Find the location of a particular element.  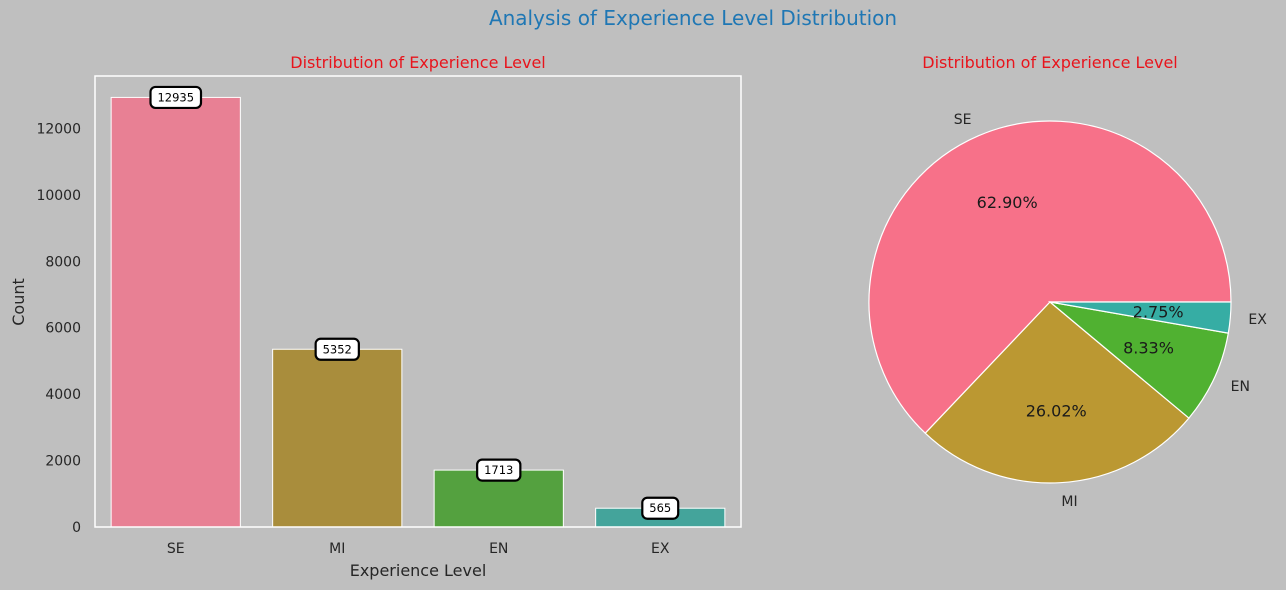

bar-y-tick-label: 6000 is located at coordinates (63, 329).